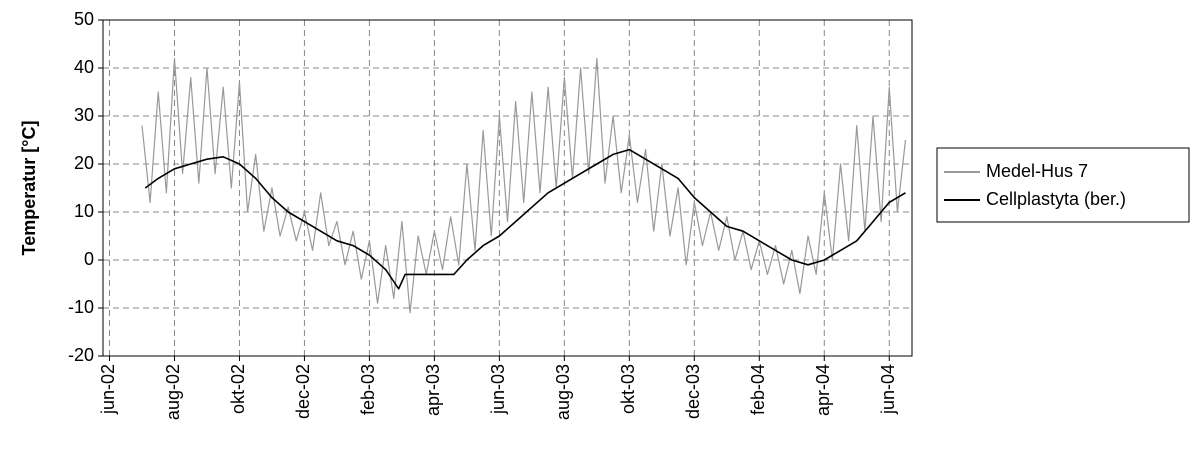 The image size is (1192, 454). What do you see at coordinates (1056, 199) in the screenshot?
I see `legend-label: Cellplastyta (ber.)` at bounding box center [1056, 199].